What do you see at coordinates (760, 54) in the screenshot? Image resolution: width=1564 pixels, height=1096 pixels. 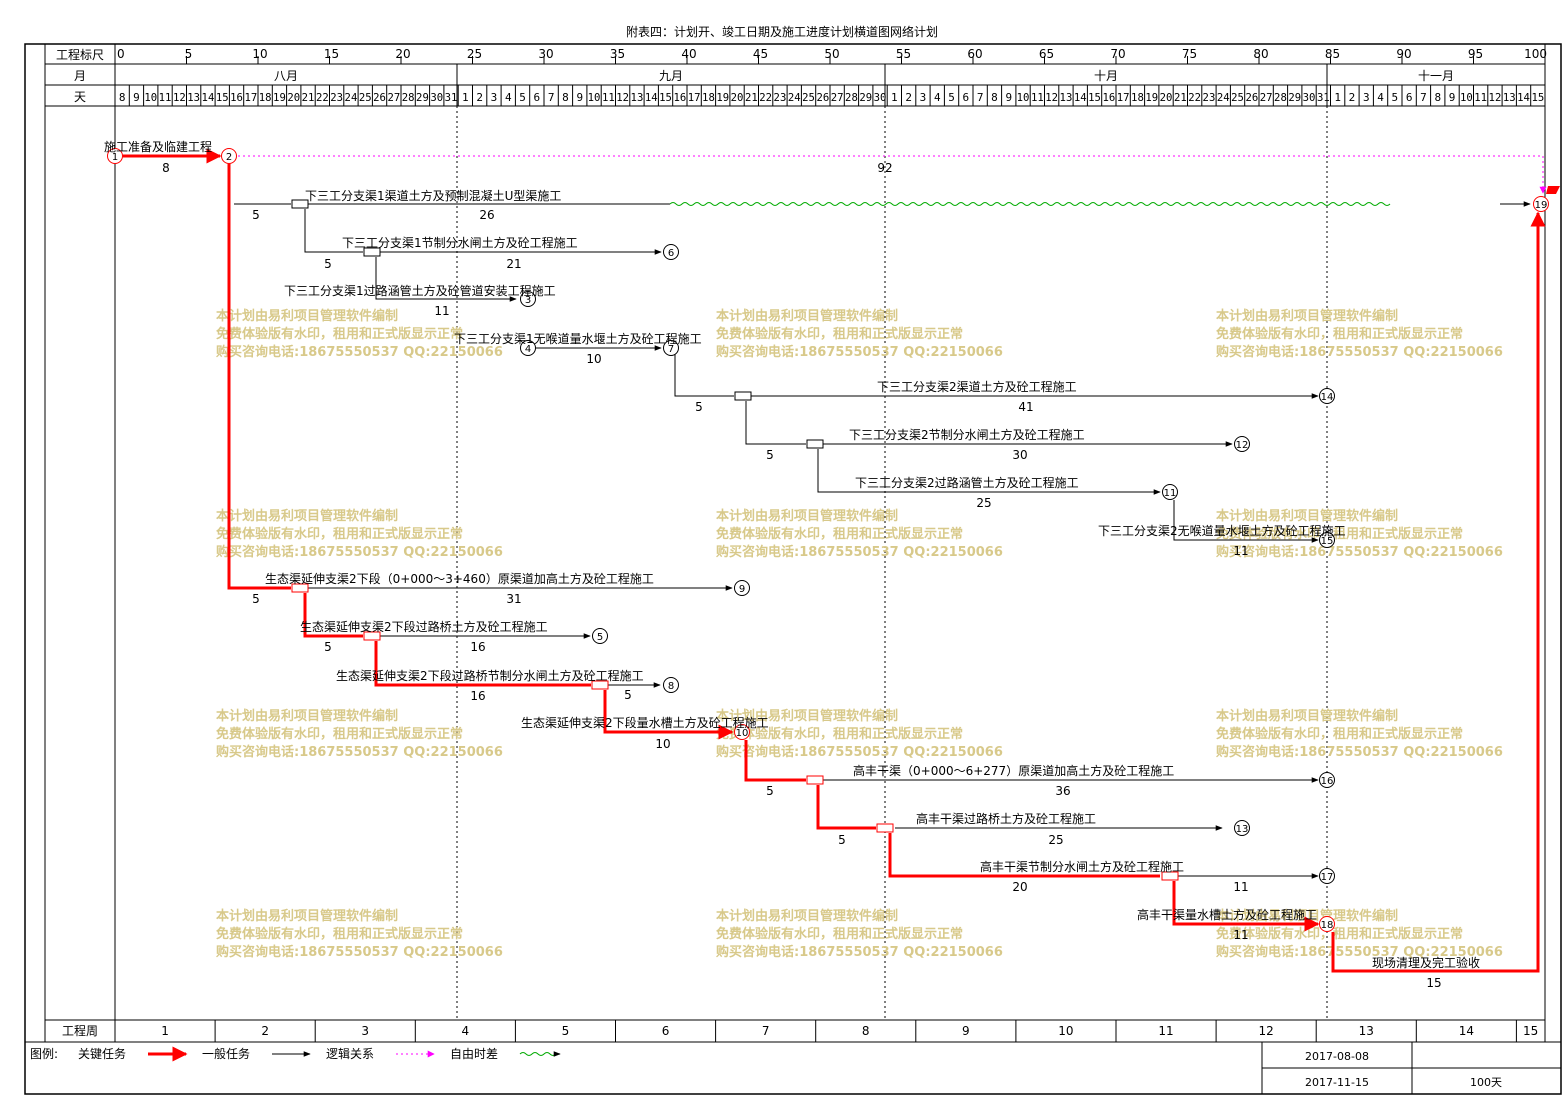 I see `scale-tick-label: 45` at bounding box center [760, 54].